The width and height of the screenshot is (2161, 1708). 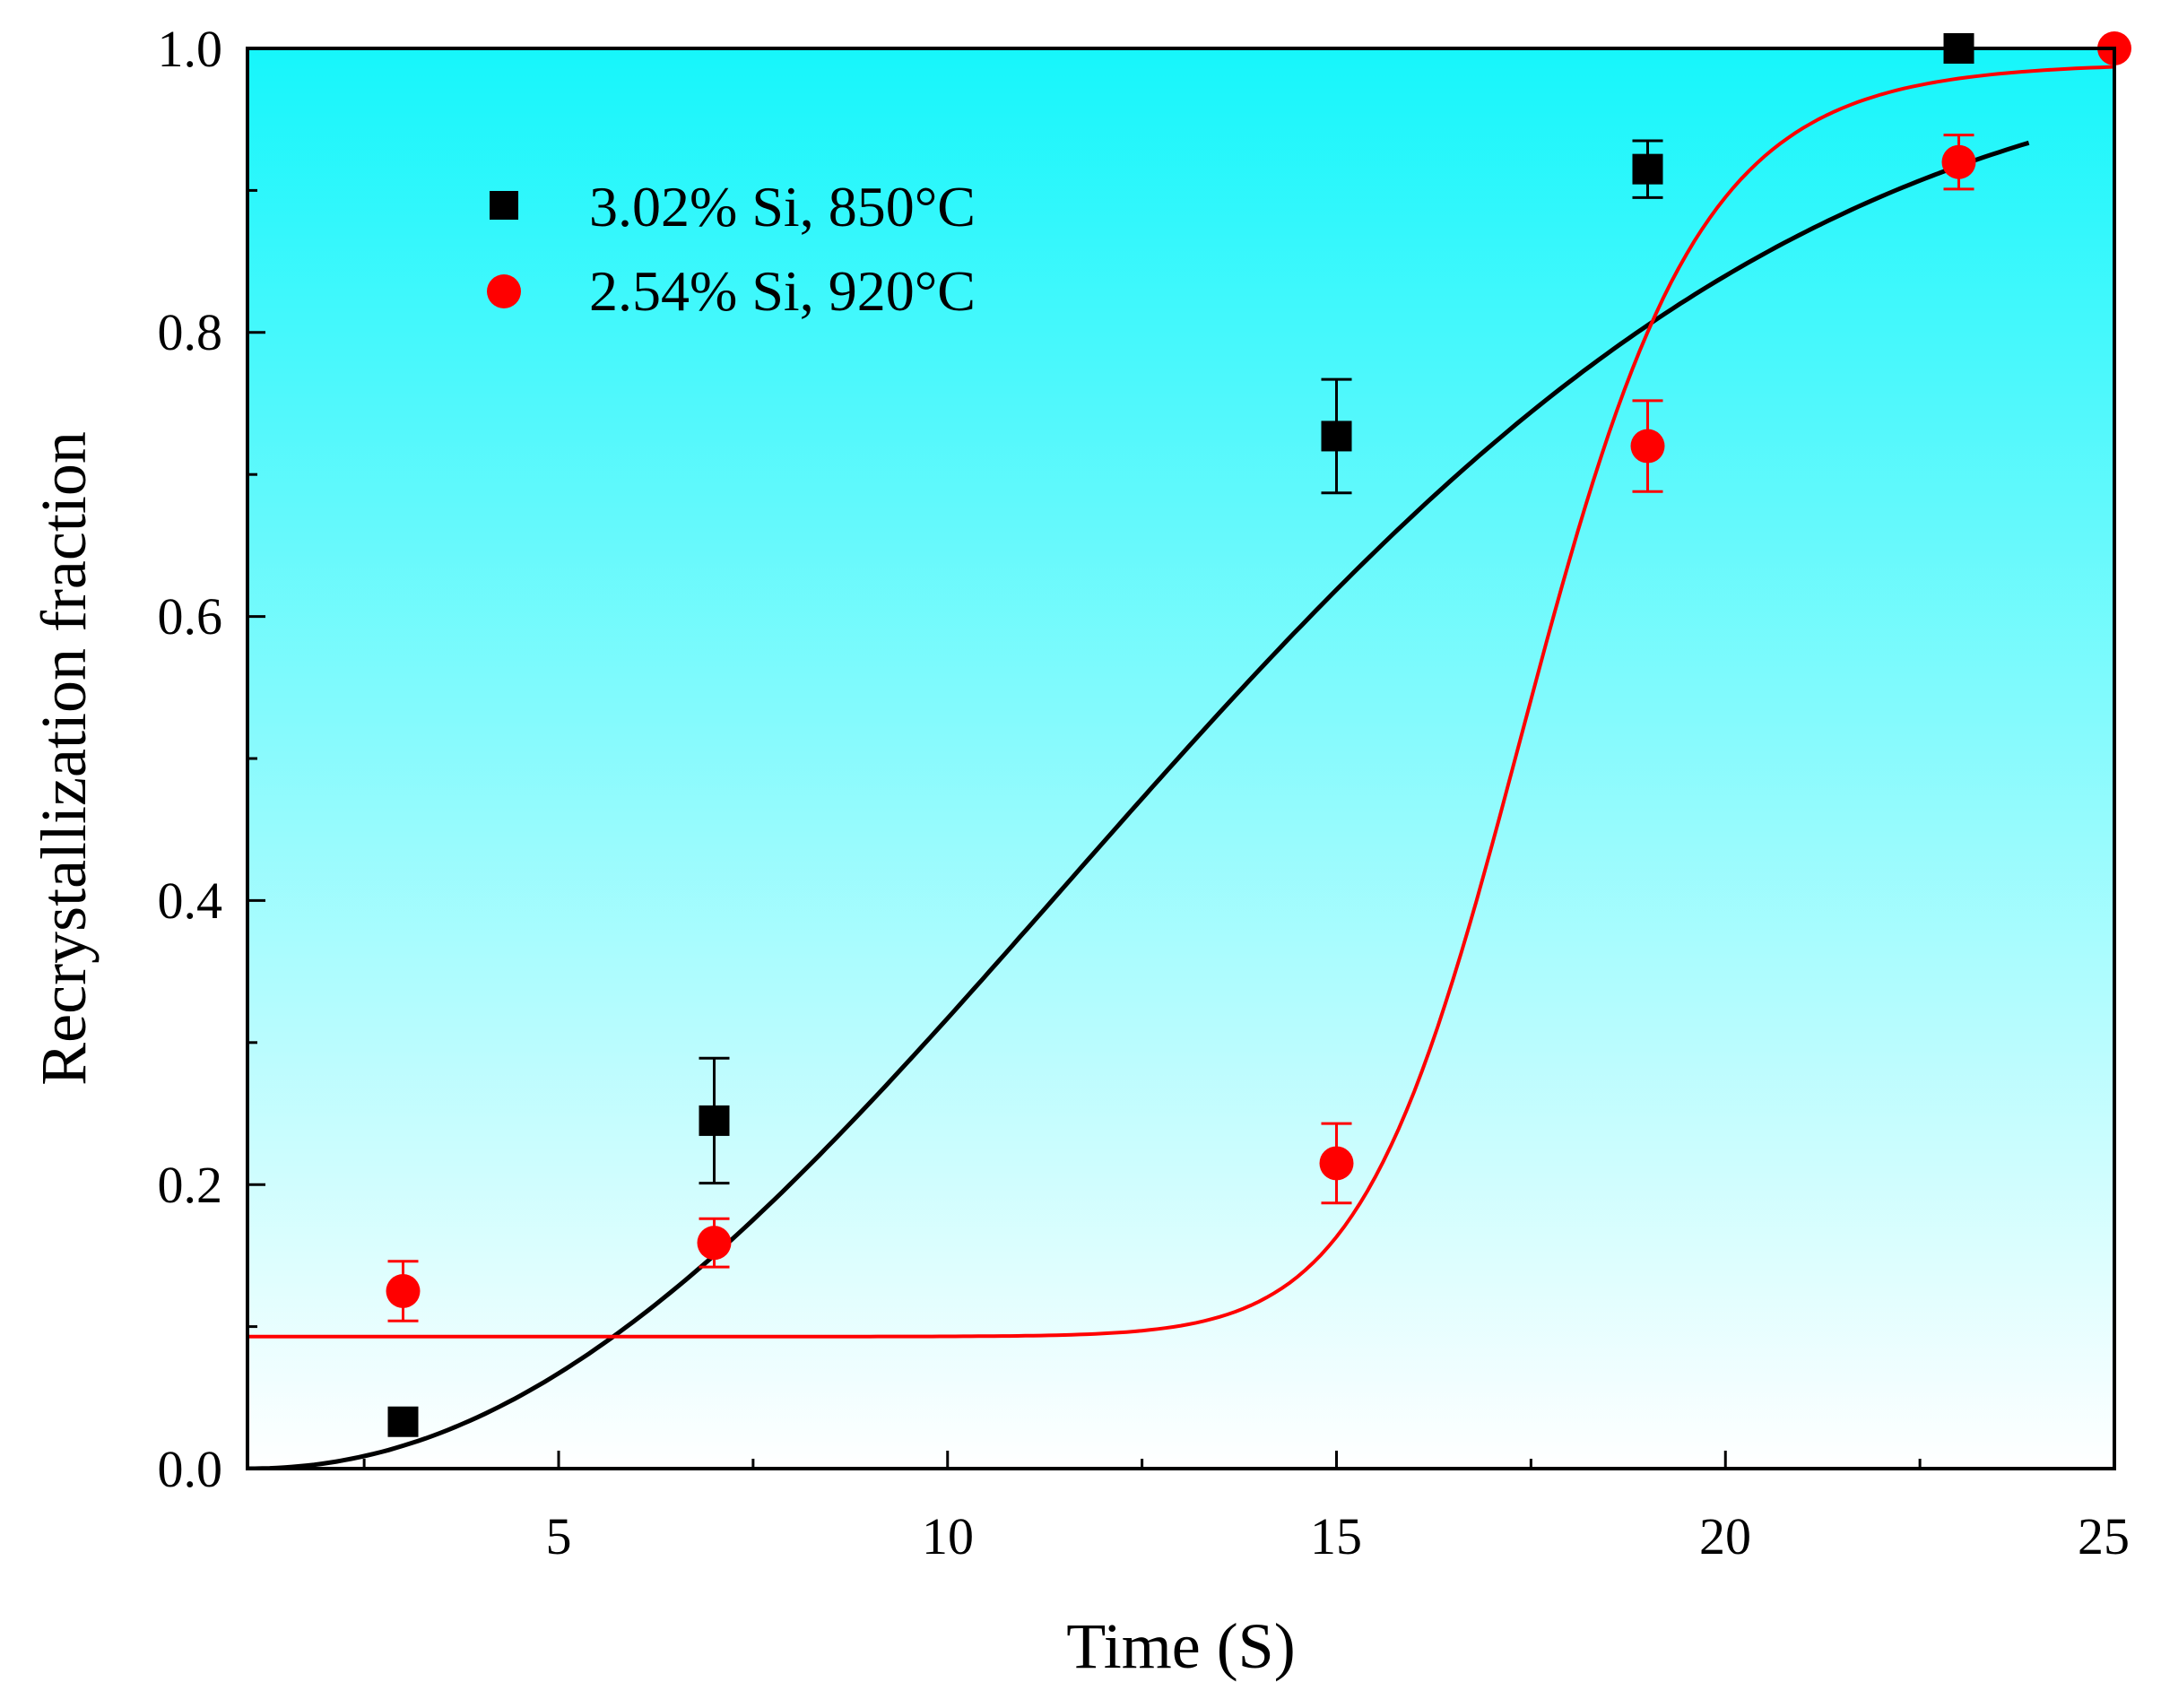 What do you see at coordinates (731, 249) in the screenshot?
I see `legend: 3.02% Si, 850°C 2.54% Si, 920°C` at bounding box center [731, 249].